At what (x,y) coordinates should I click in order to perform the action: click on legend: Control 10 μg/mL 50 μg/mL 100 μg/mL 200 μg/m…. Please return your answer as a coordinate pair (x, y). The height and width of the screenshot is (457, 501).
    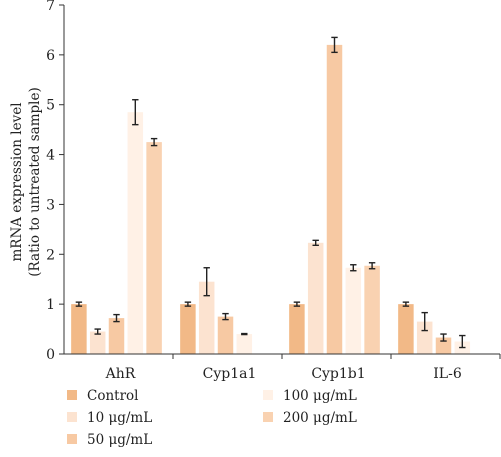
    Looking at the image, I should click on (212, 418).